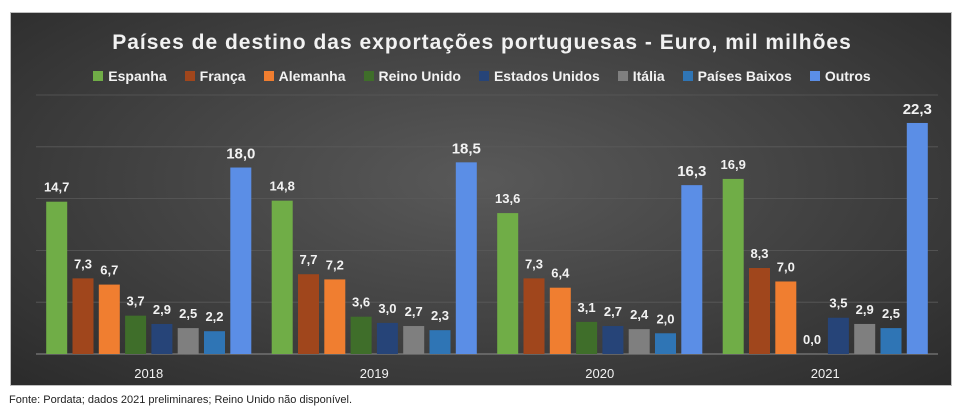  Describe the element at coordinates (587, 307) in the screenshot. I see `data-label: 3,1` at that location.